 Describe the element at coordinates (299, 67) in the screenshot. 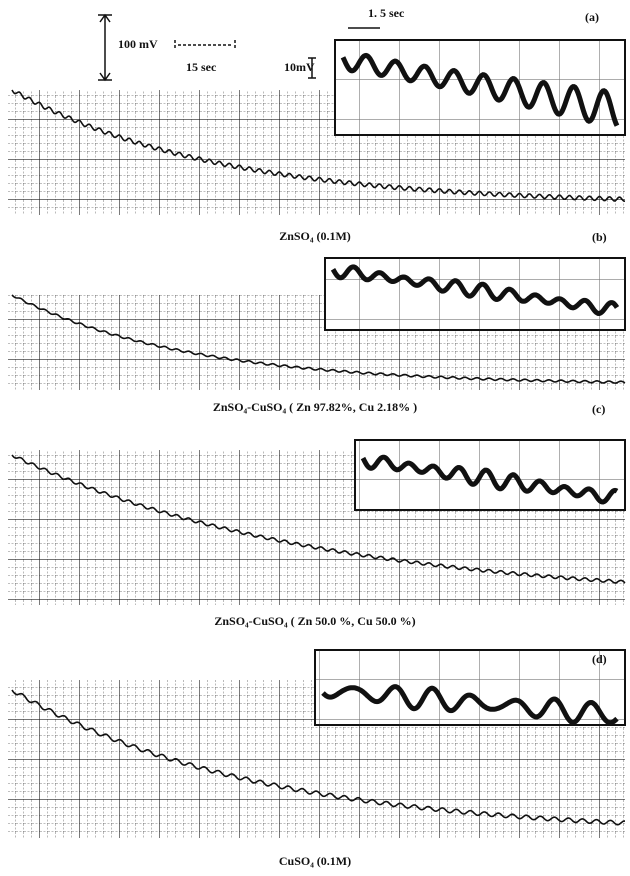

I see `inset-voltage-scale: 10mV` at that location.